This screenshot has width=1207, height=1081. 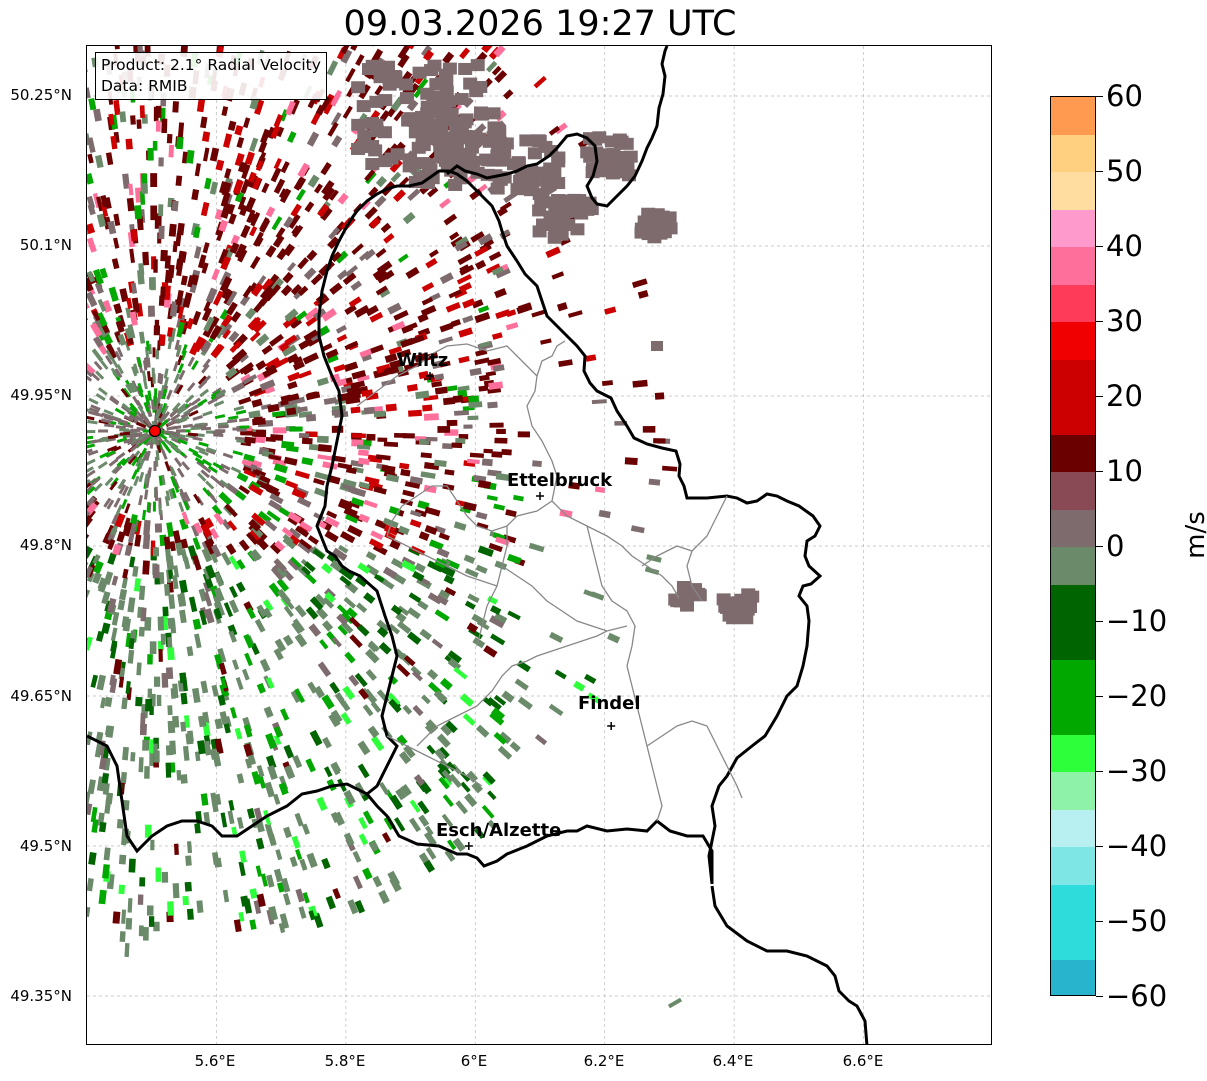 I want to click on colorbar-segment, so click(x=1073, y=191).